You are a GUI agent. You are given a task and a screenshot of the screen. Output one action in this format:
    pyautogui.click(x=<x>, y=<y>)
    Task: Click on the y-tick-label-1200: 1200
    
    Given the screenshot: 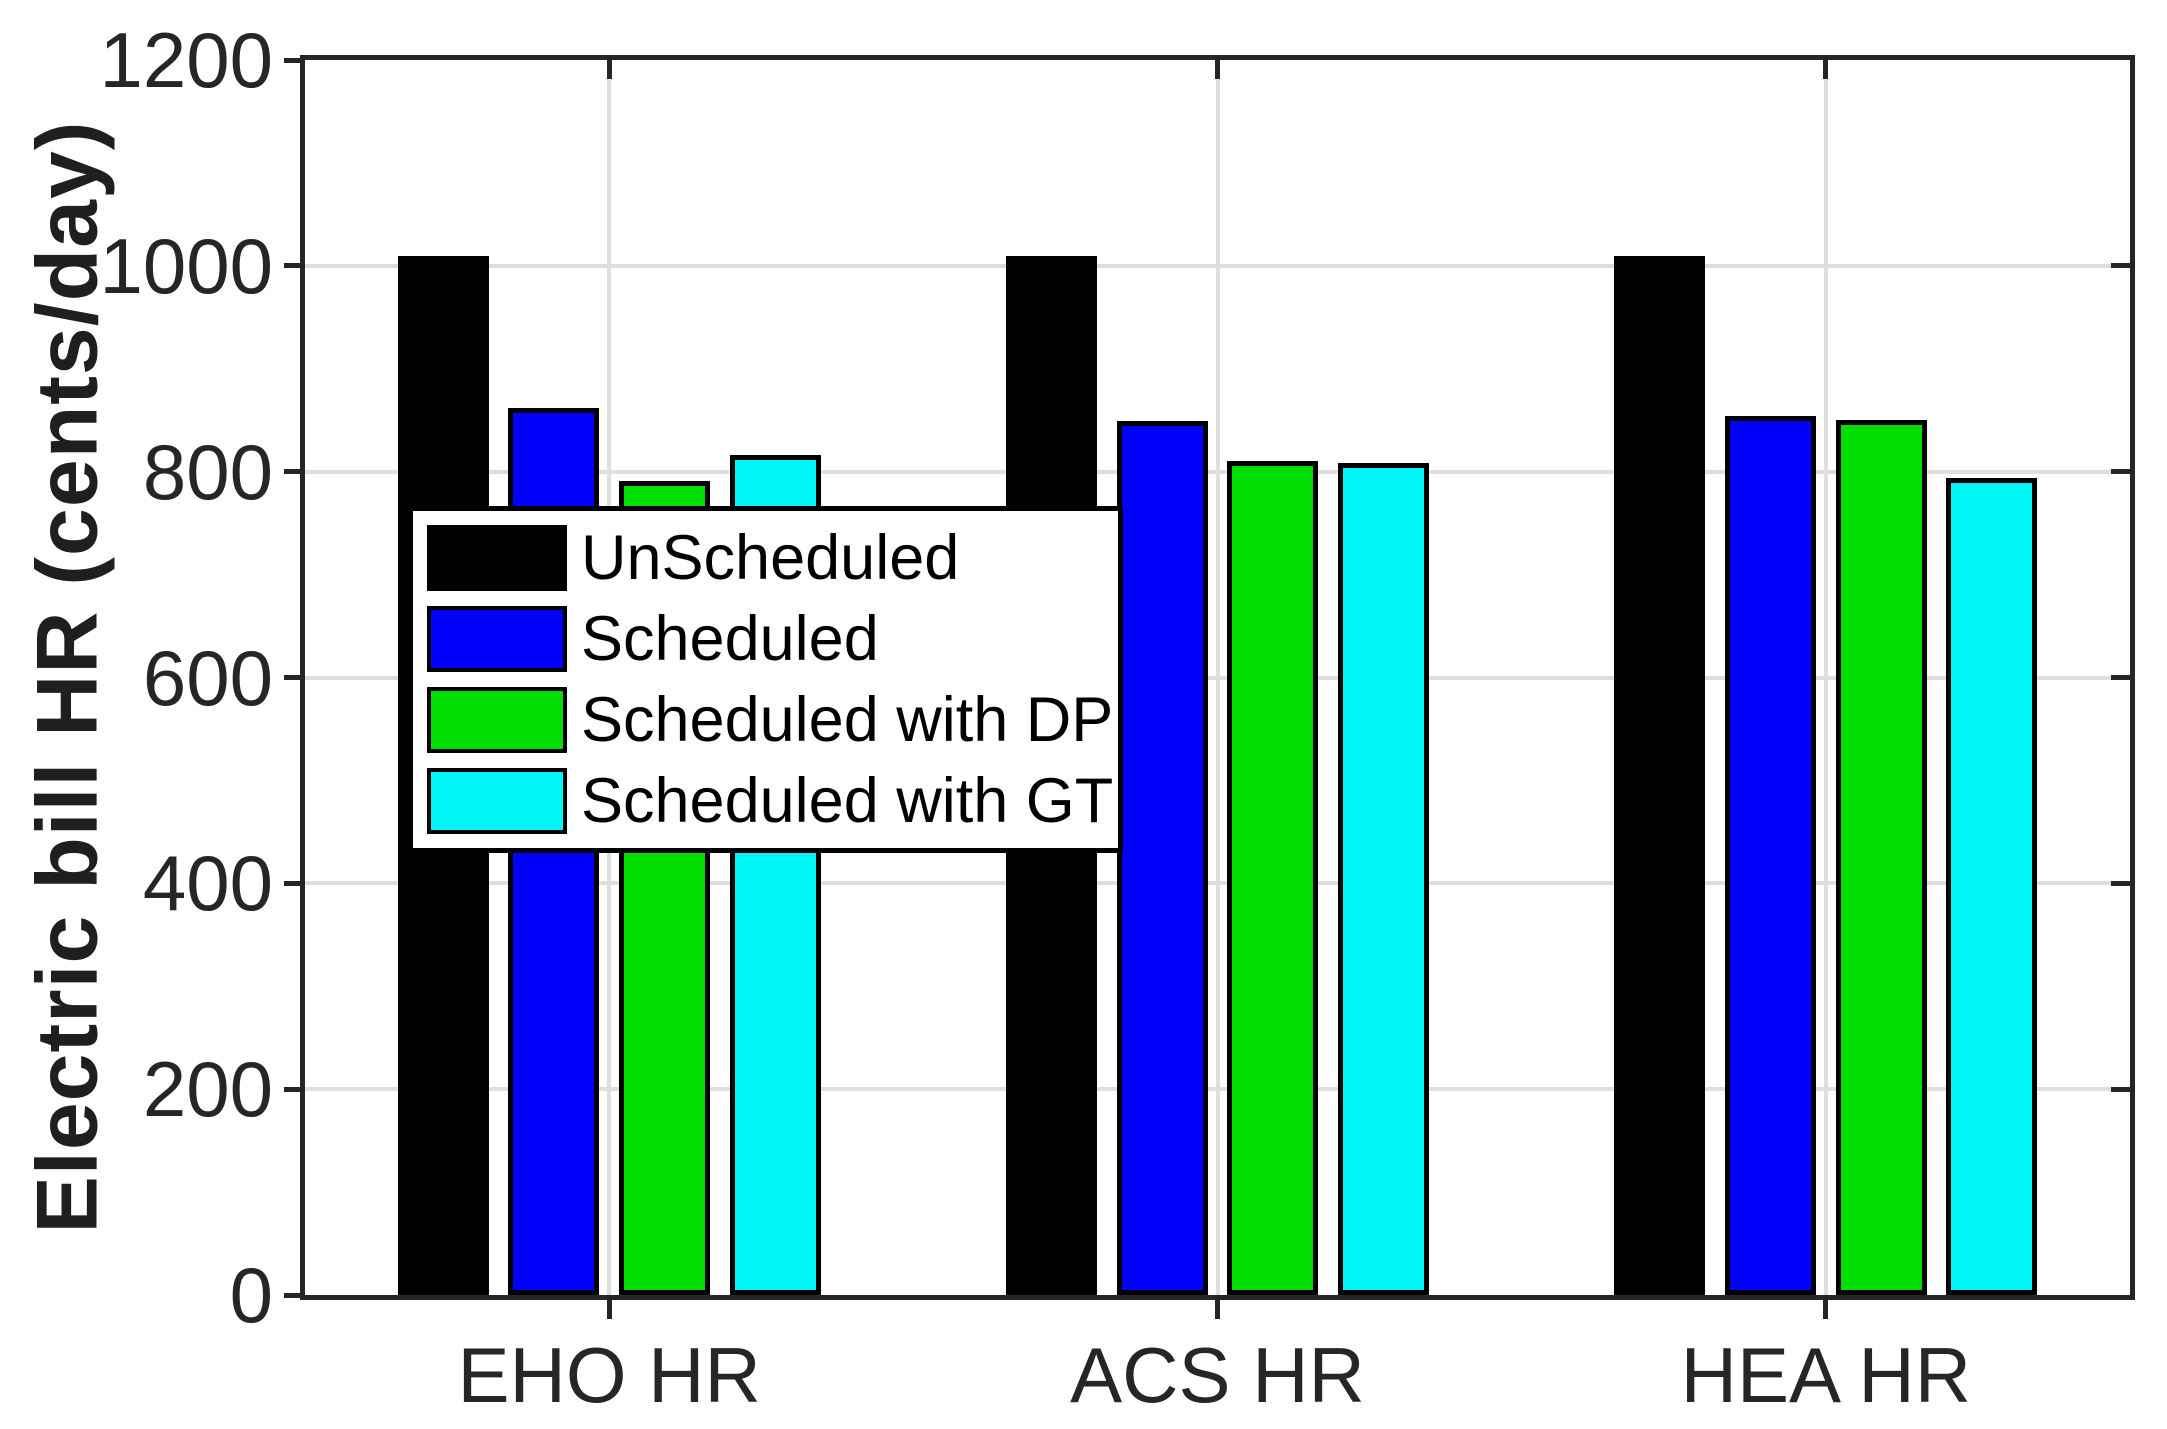 What is the action you would take?
    pyautogui.click(x=186, y=60)
    